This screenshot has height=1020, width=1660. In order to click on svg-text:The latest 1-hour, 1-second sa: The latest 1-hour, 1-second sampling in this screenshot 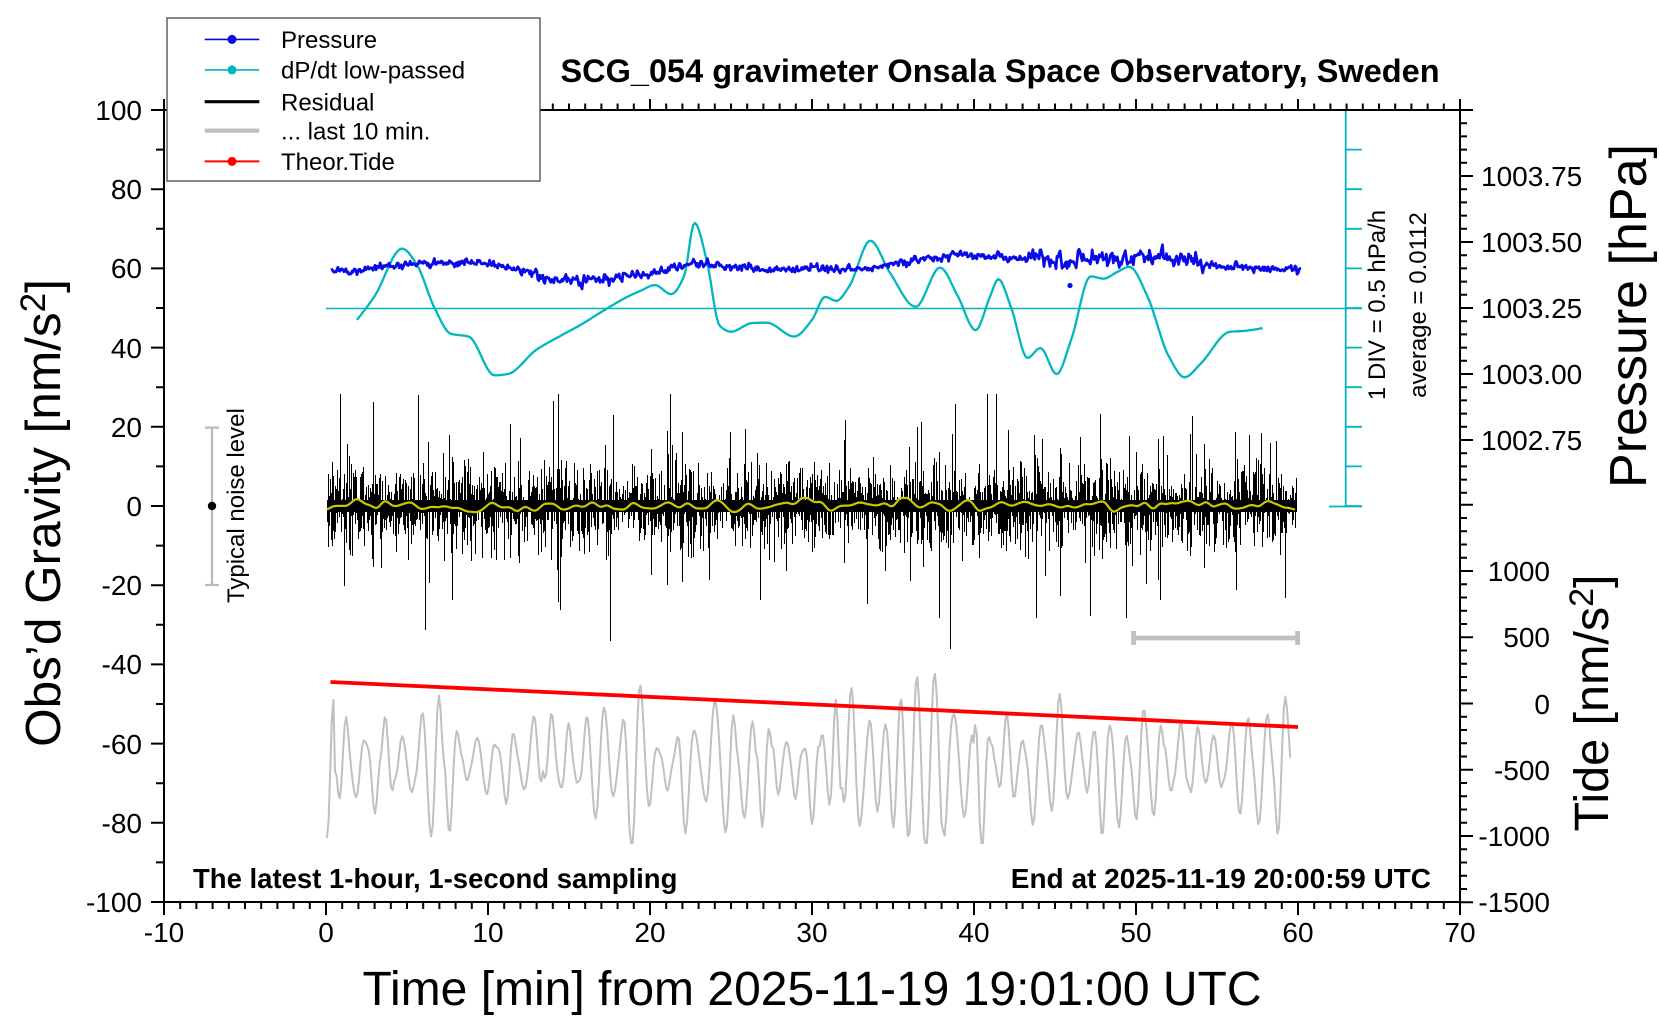, I will do `click(435, 878)`.